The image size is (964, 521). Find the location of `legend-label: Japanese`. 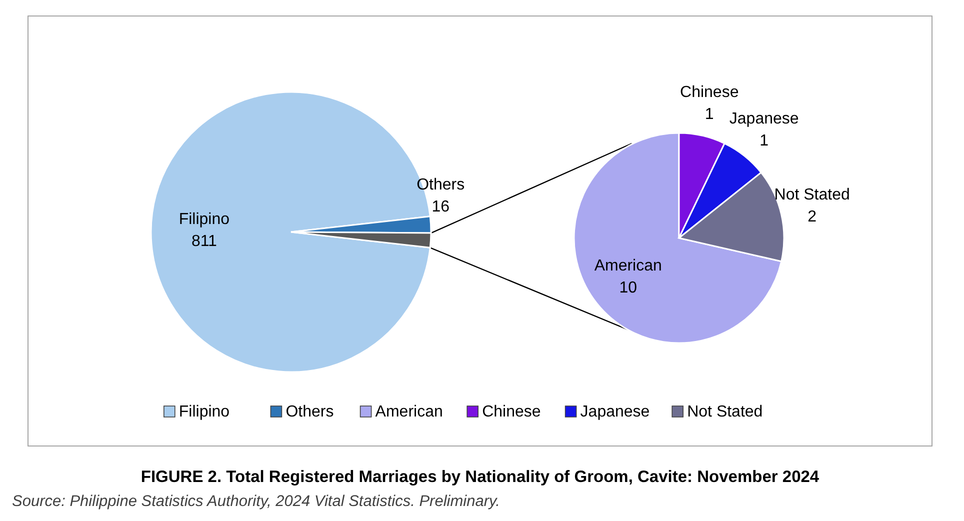

legend-label: Japanese is located at coordinates (615, 412).